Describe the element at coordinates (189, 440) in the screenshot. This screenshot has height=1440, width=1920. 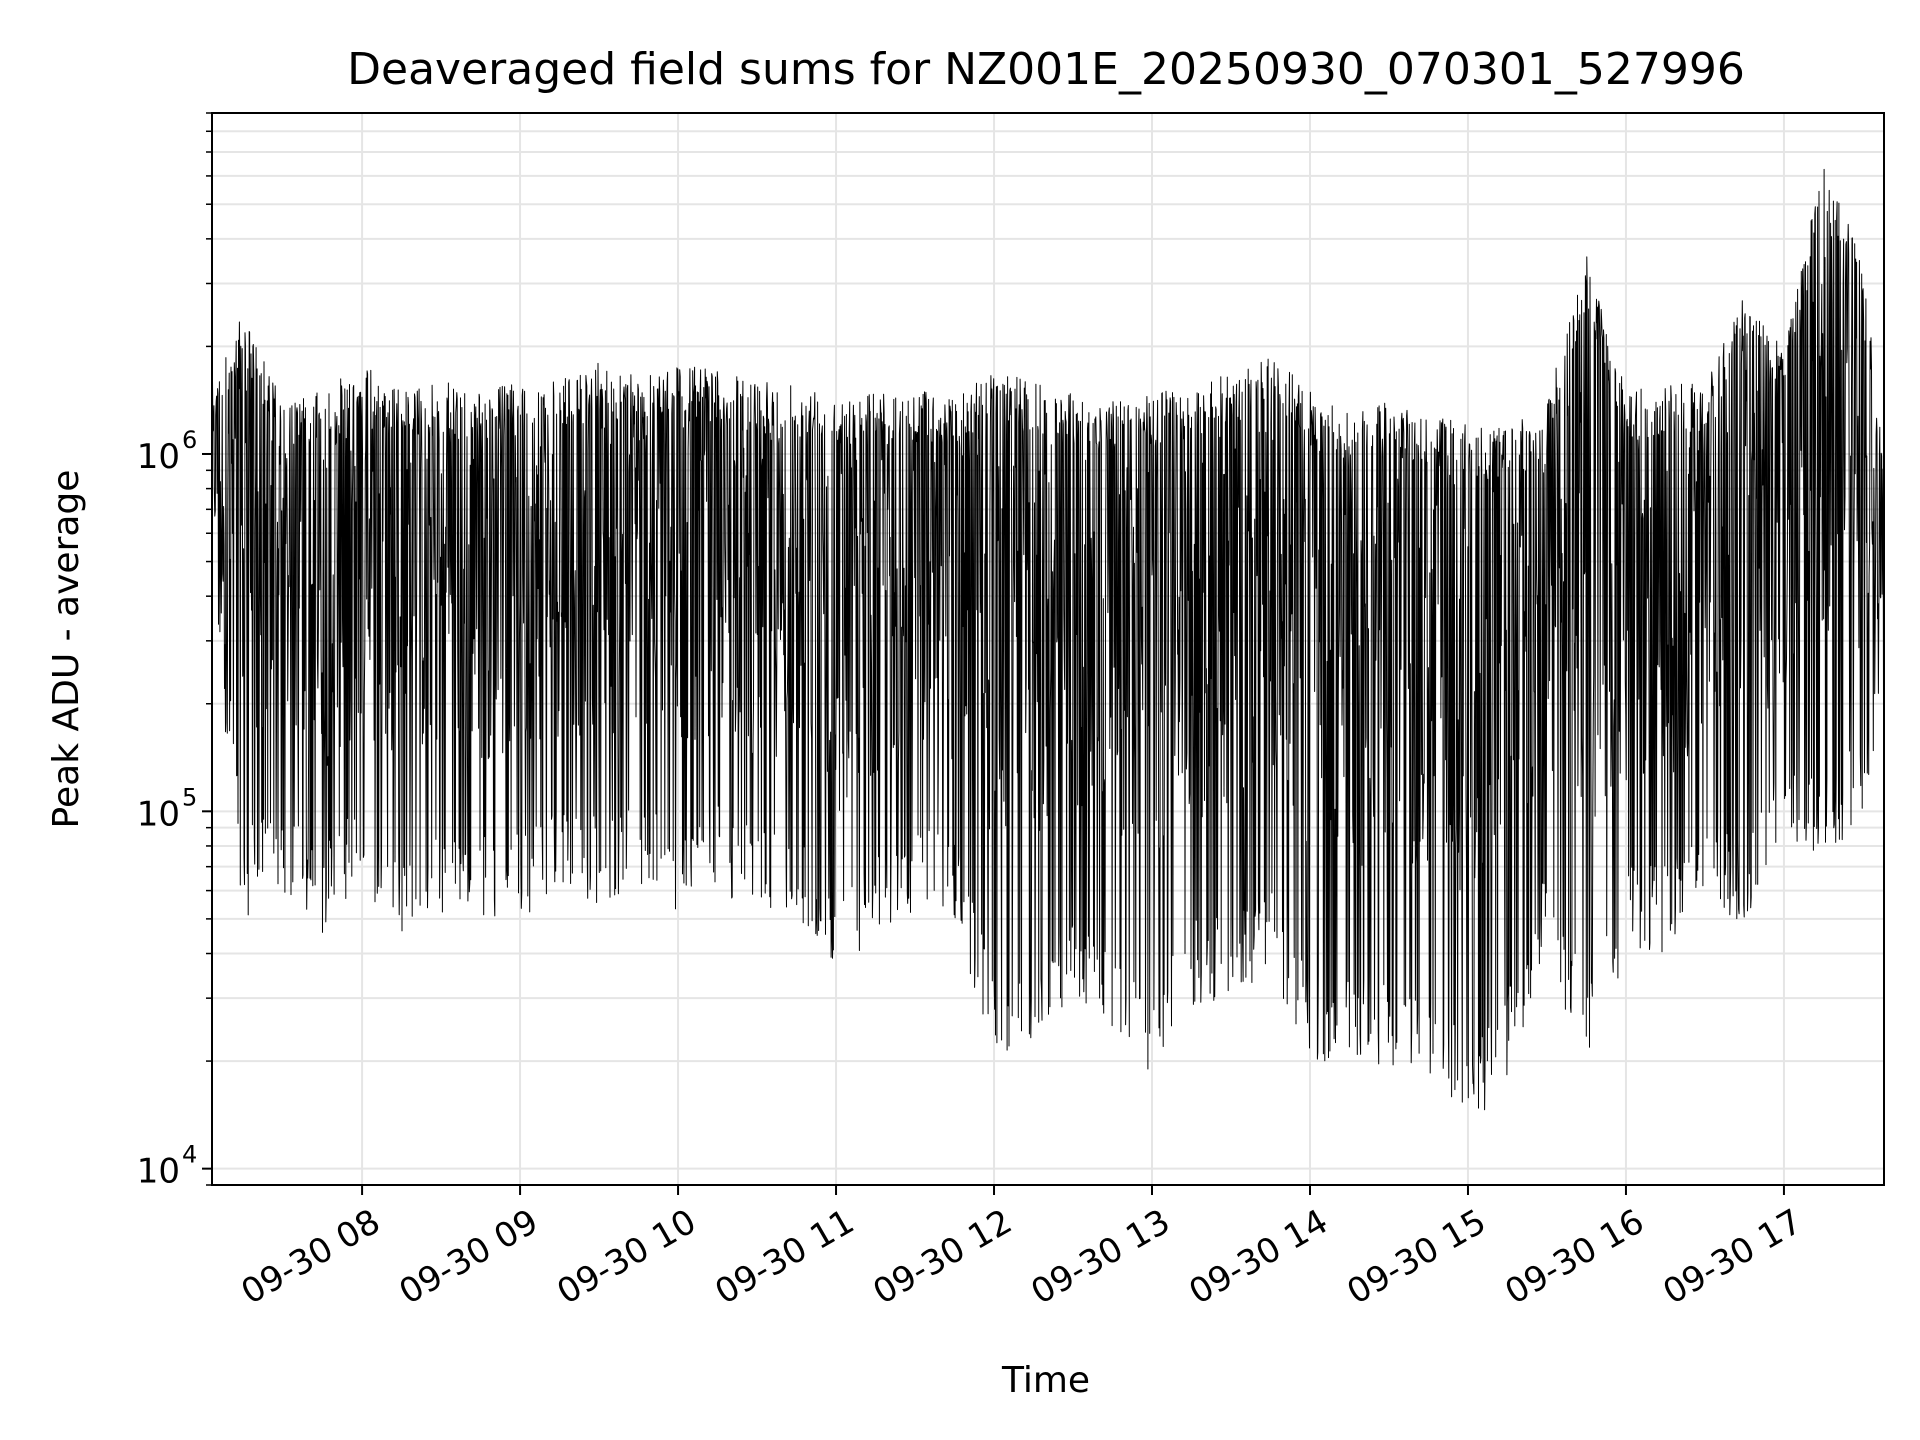
I see `y-tick-label-exponent: 6` at that location.